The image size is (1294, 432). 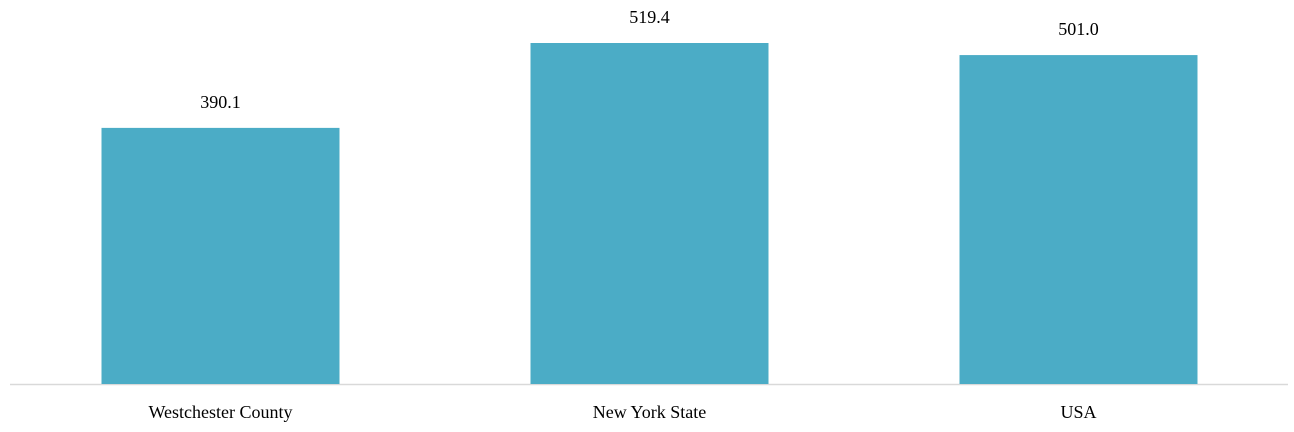 I want to click on data-label: 390.1, so click(x=220, y=102).